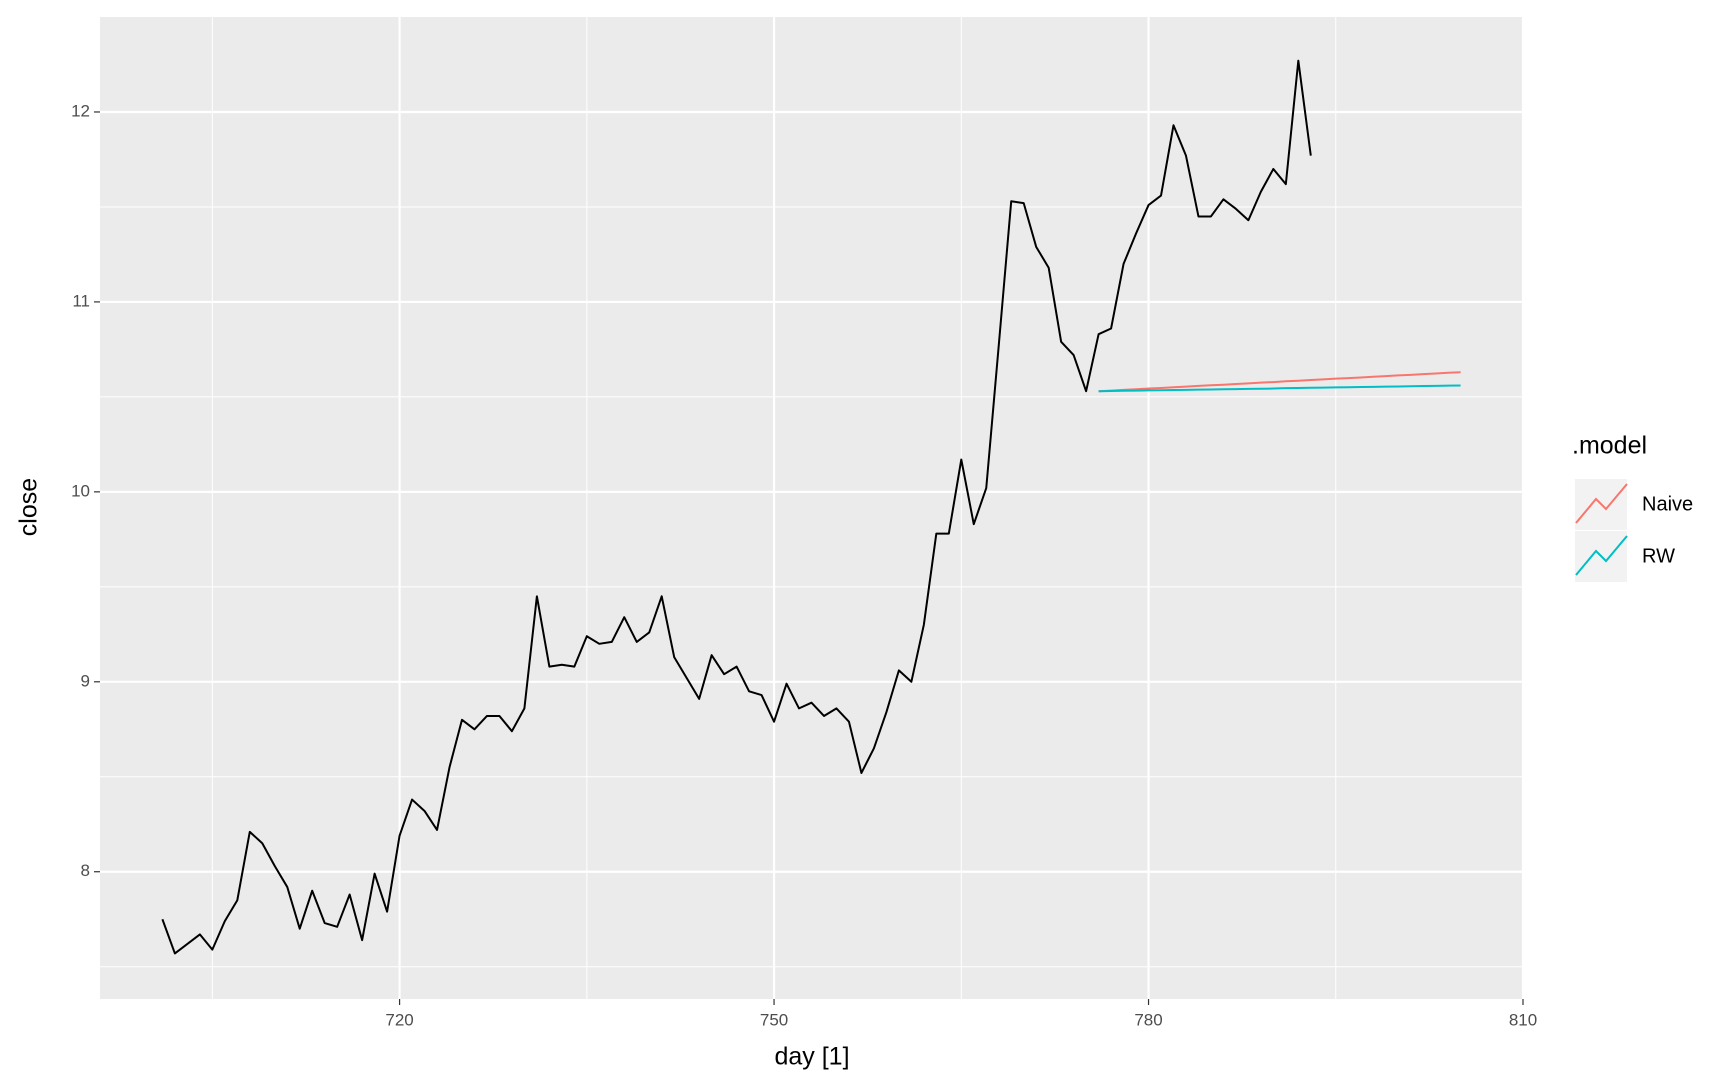 Image resolution: width=1728 pixels, height=1080 pixels. Describe the element at coordinates (85, 870) in the screenshot. I see `y-tick-label: 8` at that location.